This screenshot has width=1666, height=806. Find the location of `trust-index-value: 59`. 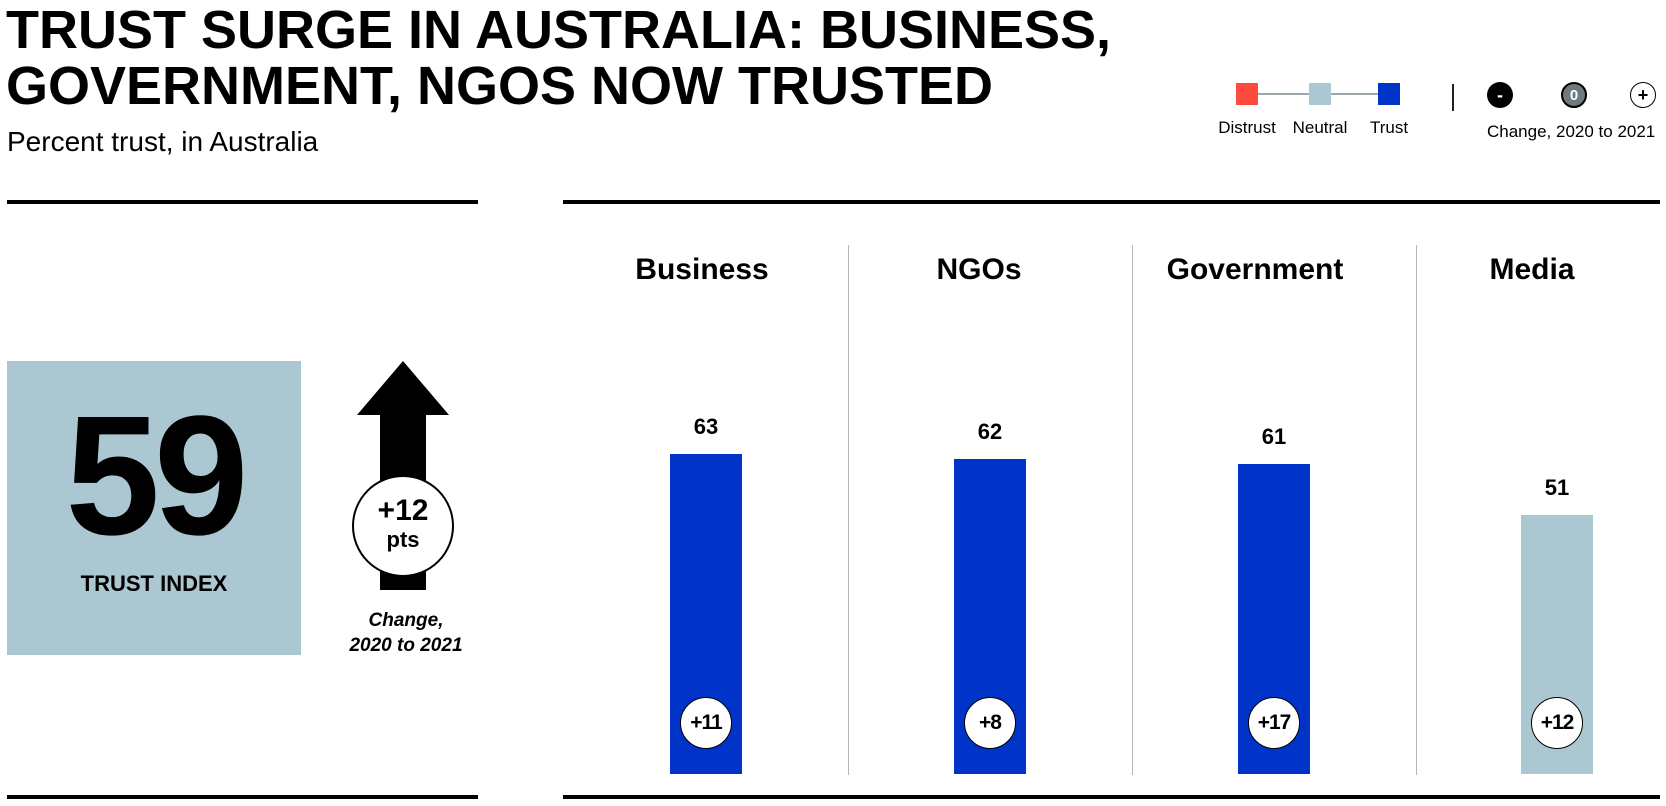

trust-index-value: 59 is located at coordinates (156, 476).